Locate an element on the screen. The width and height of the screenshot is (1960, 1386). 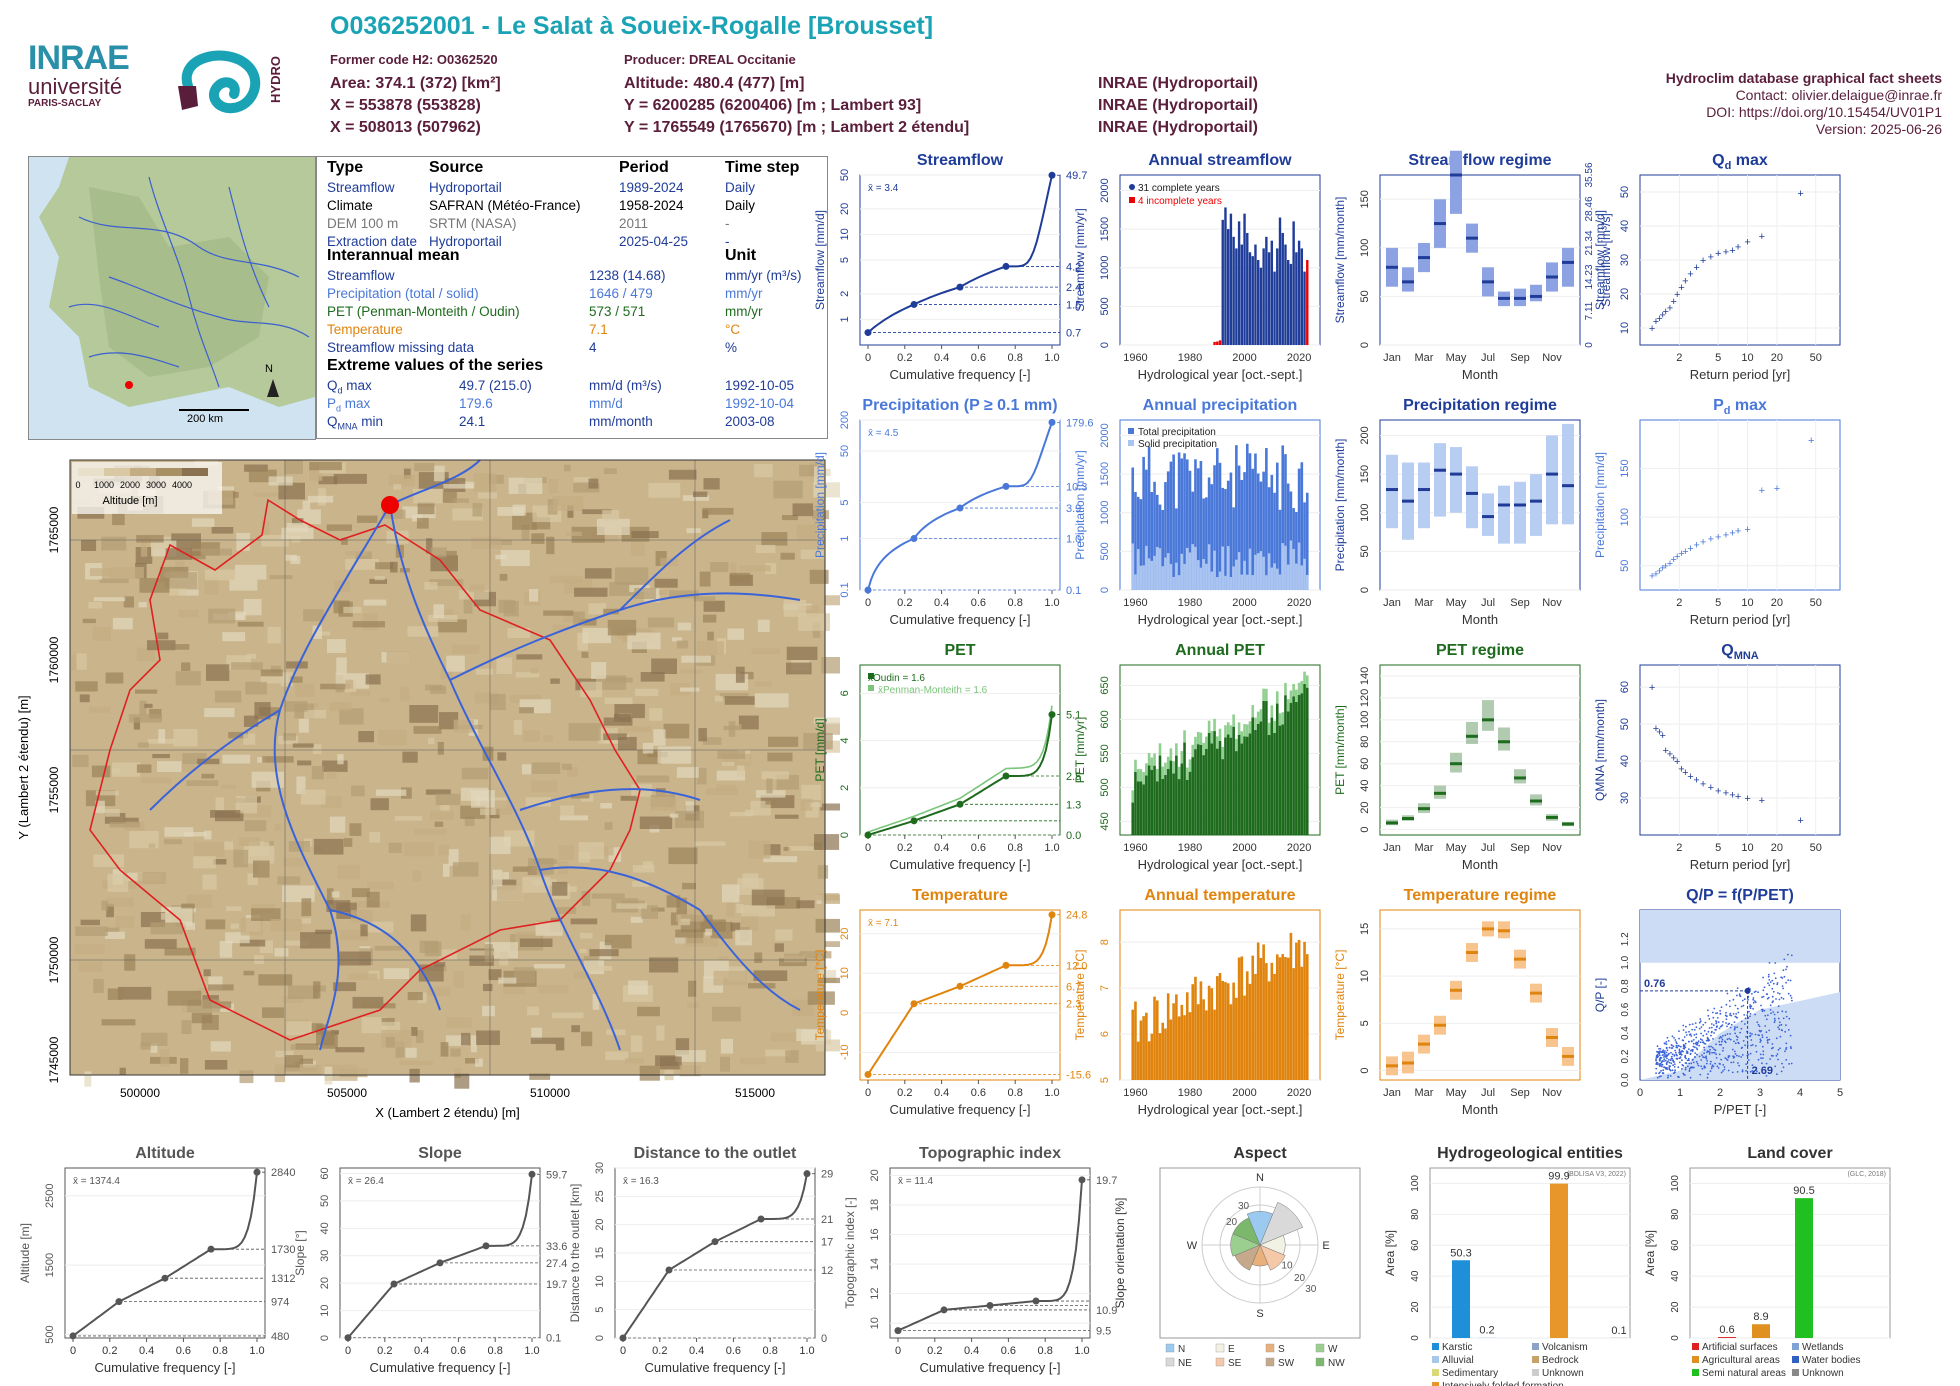
x-tick: 20 is located at coordinates (1777, 603).